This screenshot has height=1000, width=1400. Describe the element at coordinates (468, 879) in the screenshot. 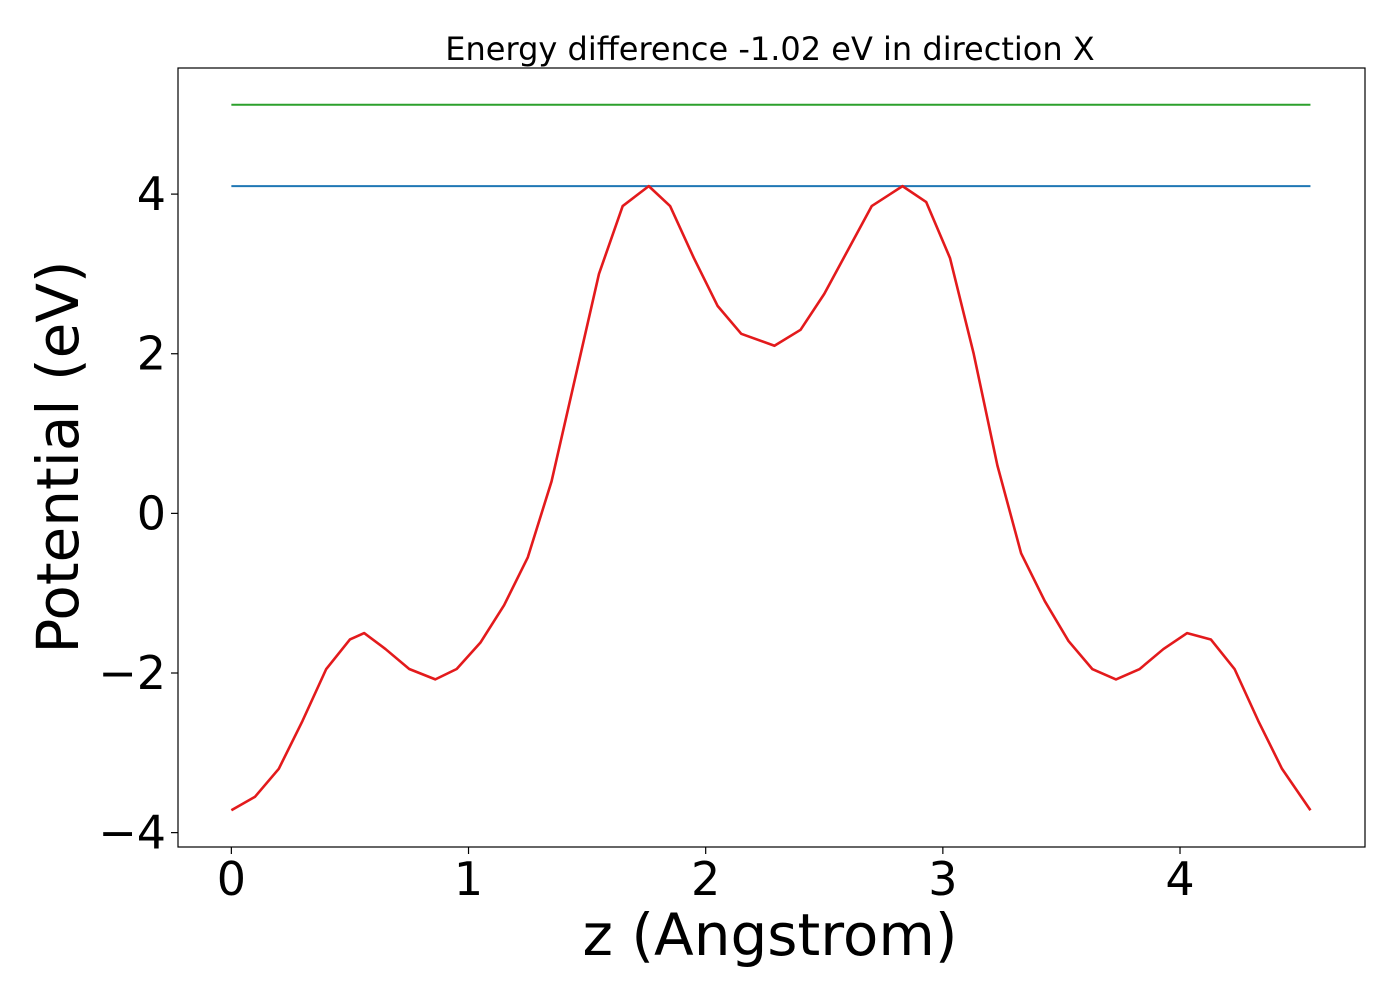

I see `x-tick-label: 1` at that location.